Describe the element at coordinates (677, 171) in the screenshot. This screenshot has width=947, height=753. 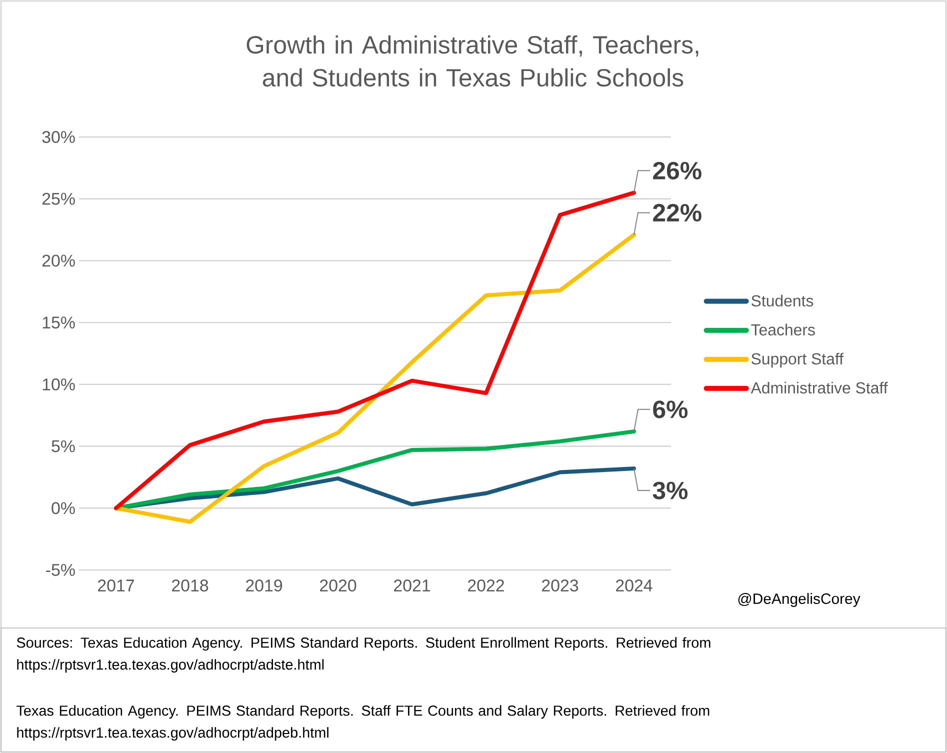
I see `annotation: 26%` at that location.